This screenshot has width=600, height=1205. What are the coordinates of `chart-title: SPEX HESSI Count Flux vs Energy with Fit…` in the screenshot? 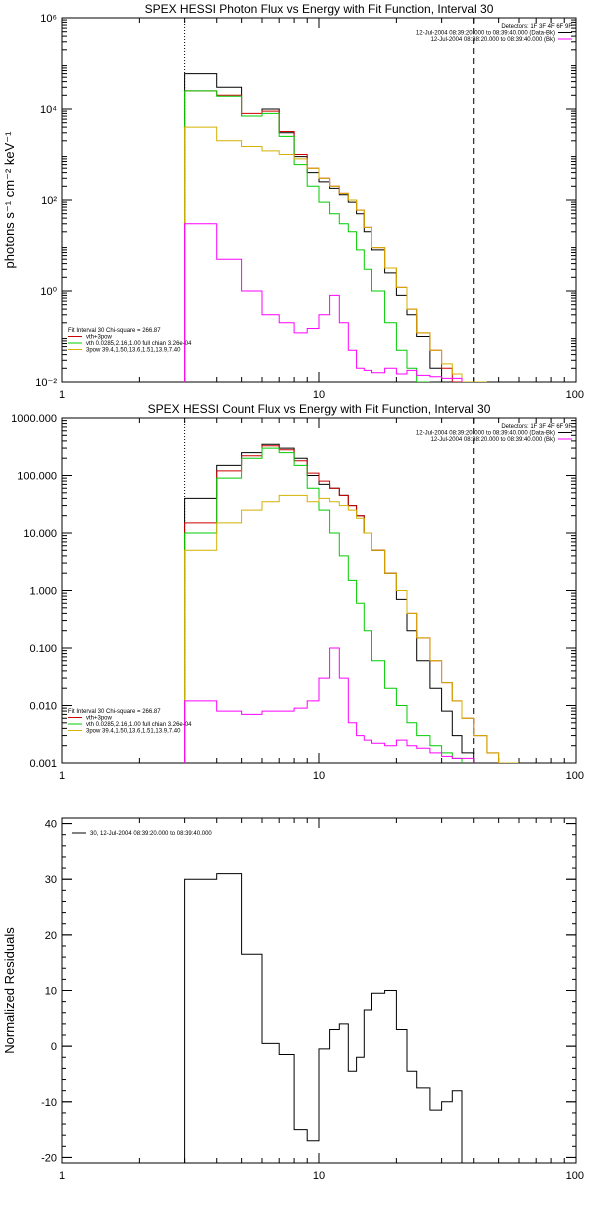 It's located at (319, 409).